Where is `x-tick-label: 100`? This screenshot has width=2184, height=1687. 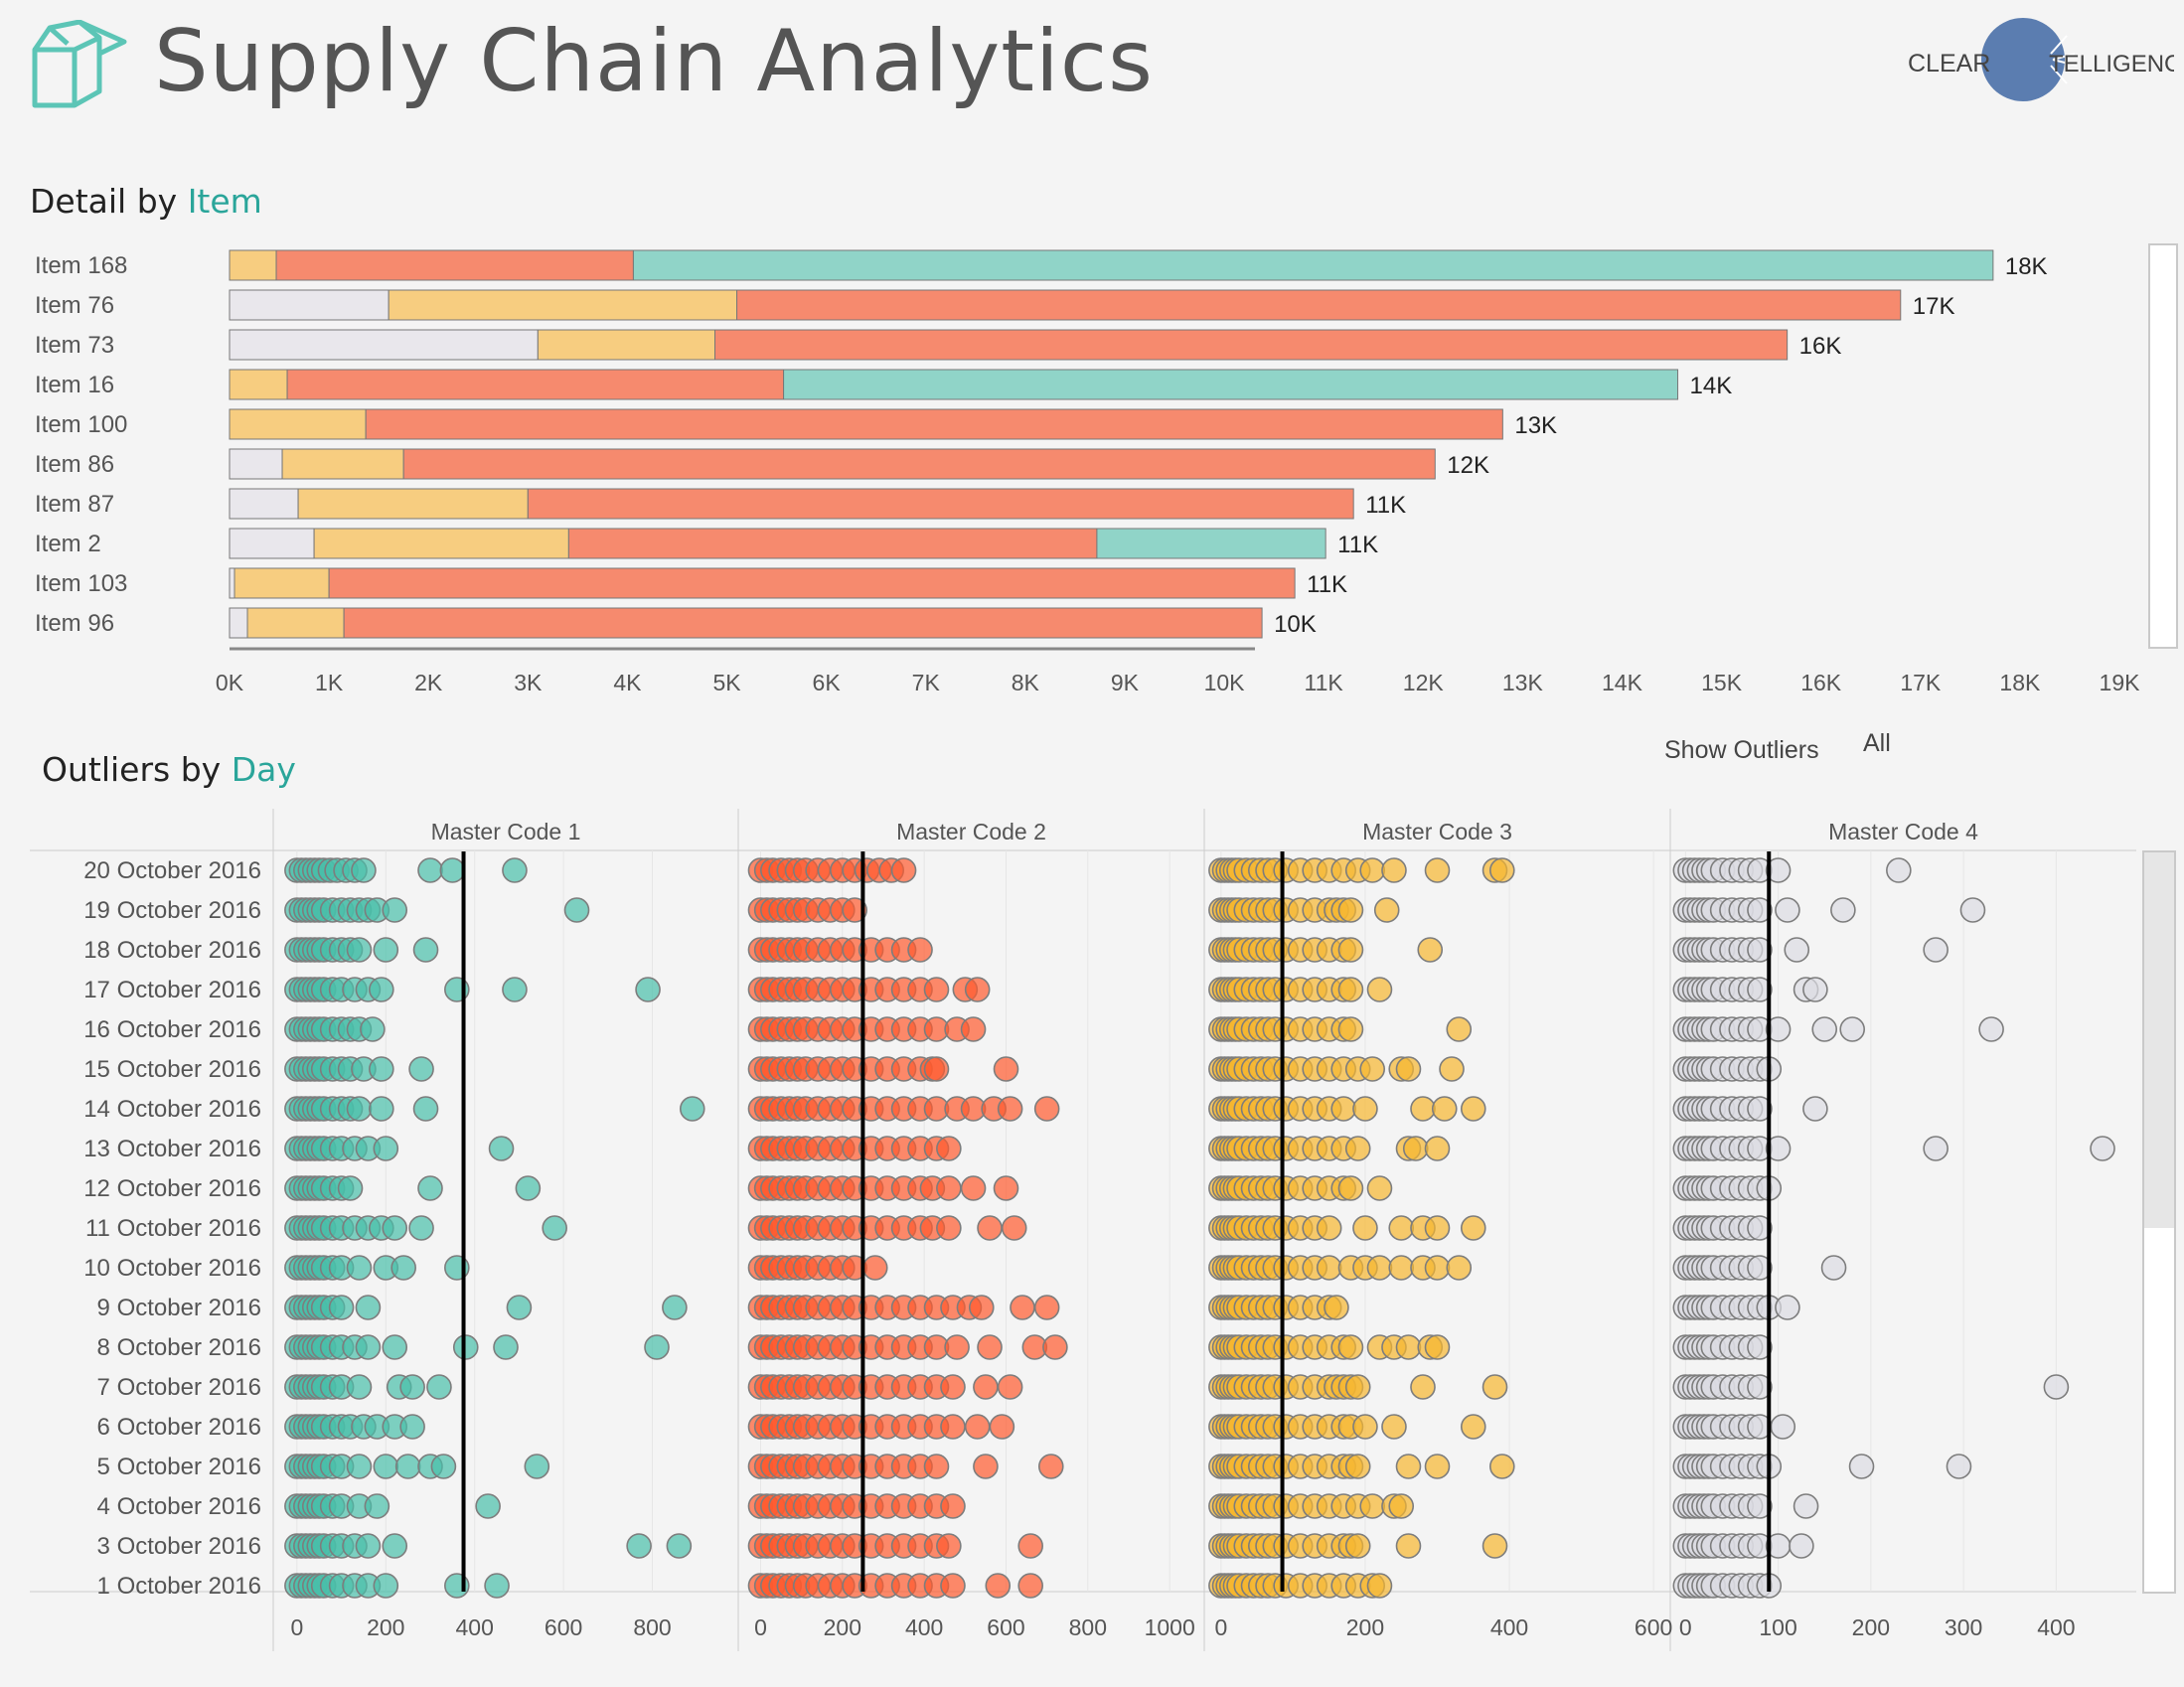 x-tick-label: 100 is located at coordinates (1777, 1627).